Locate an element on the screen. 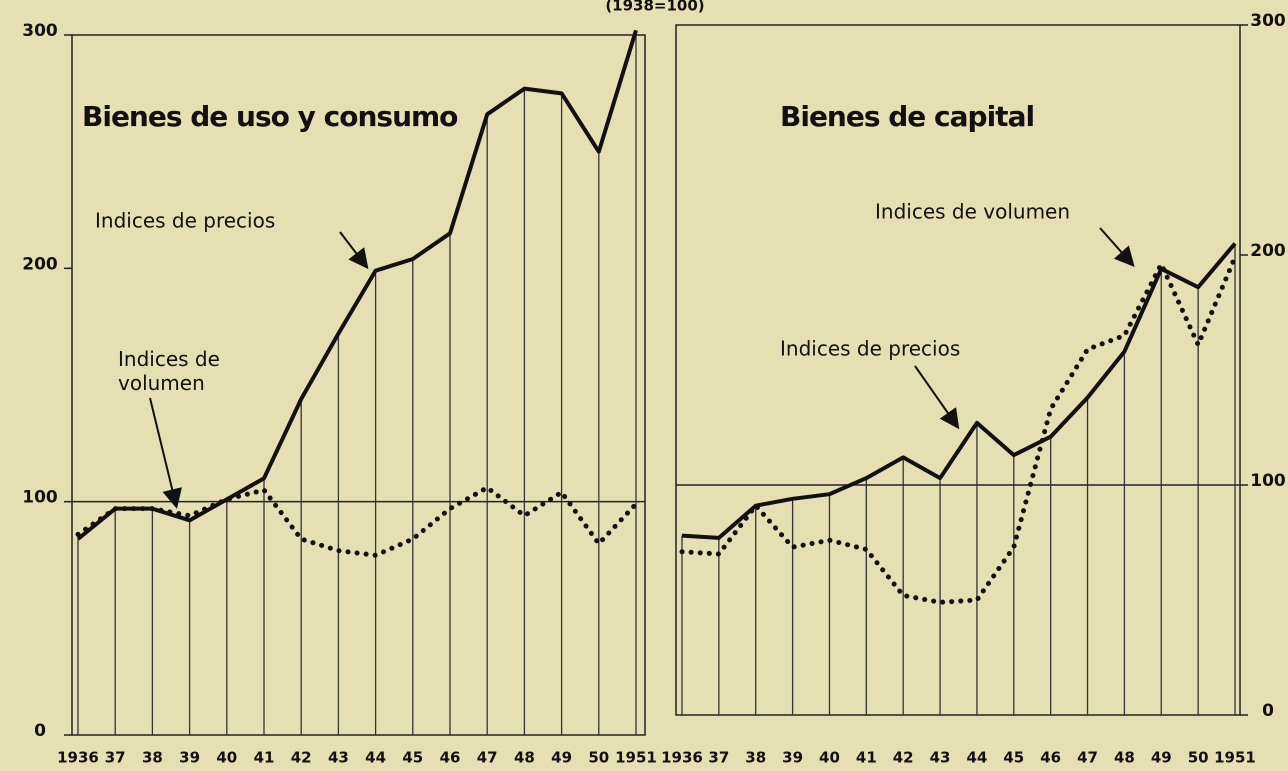  label-line: volumen is located at coordinates (161, 383).